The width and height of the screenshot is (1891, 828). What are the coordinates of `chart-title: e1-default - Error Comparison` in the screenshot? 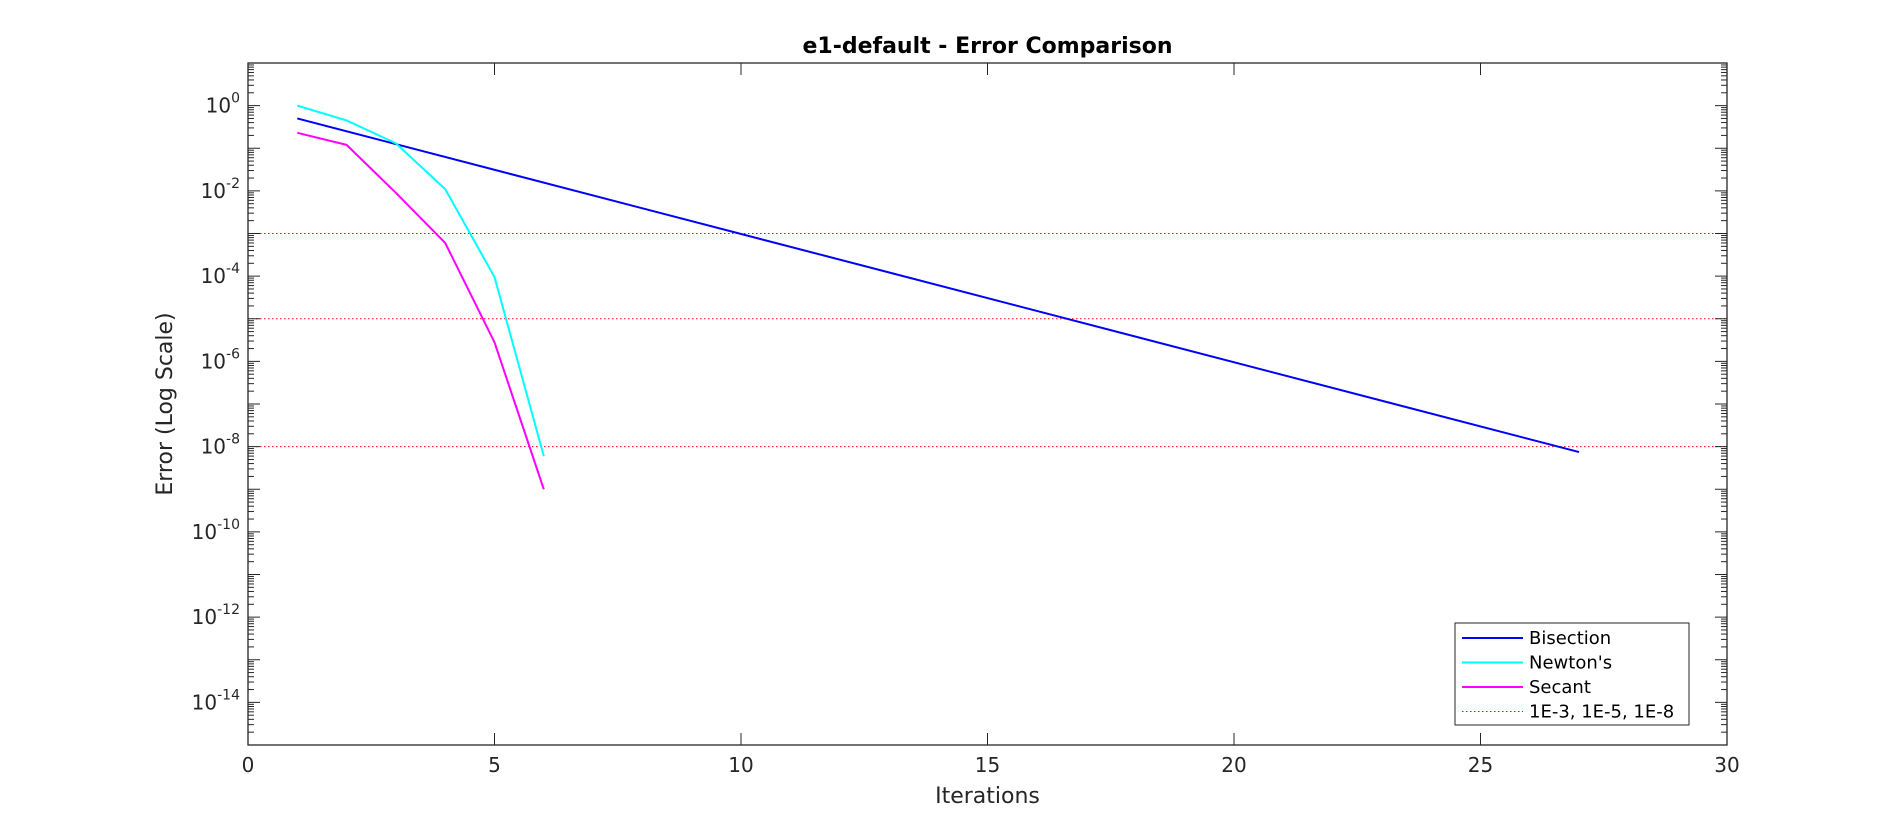 It's located at (987, 46).